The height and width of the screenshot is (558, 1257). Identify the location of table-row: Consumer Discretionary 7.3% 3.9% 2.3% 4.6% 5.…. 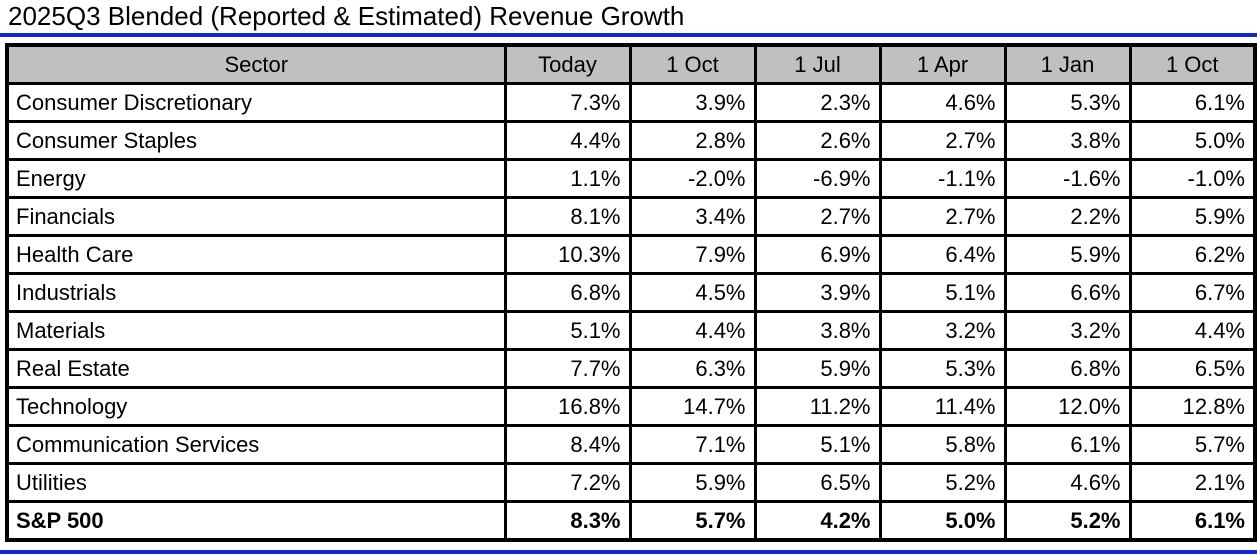
(631, 102).